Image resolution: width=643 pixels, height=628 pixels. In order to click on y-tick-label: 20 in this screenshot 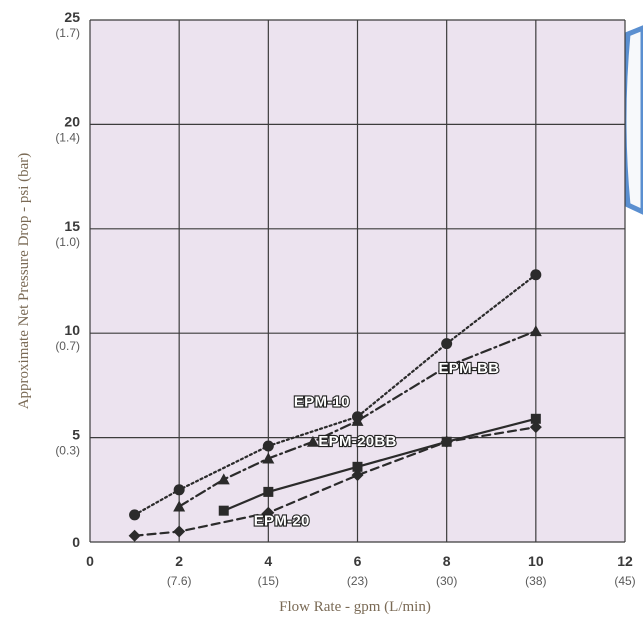, I will do `click(72, 121)`.